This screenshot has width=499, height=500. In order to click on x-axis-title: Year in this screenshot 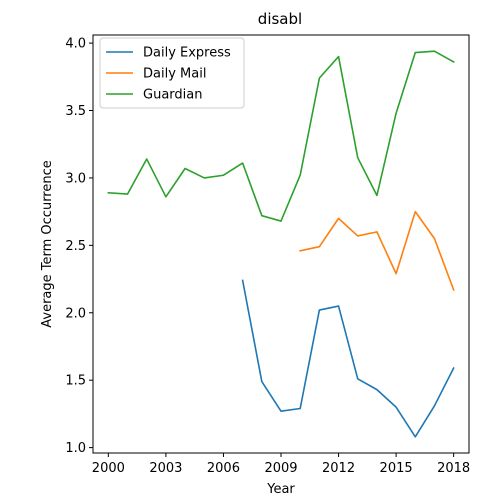, I will do `click(280, 489)`.